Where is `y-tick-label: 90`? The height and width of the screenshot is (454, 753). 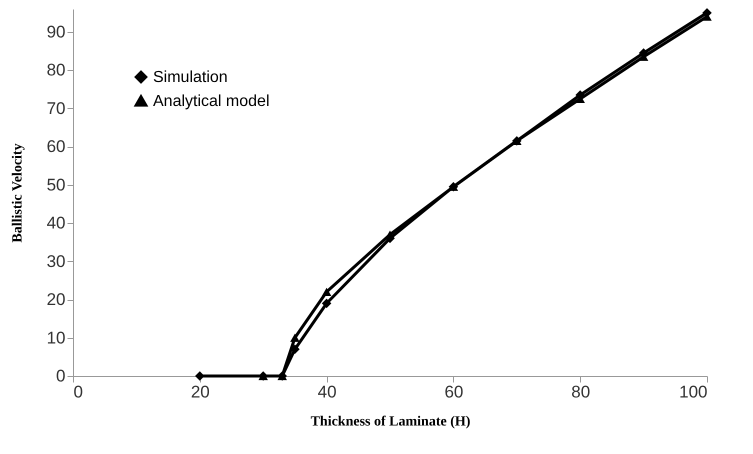
y-tick-label: 90 is located at coordinates (56, 32).